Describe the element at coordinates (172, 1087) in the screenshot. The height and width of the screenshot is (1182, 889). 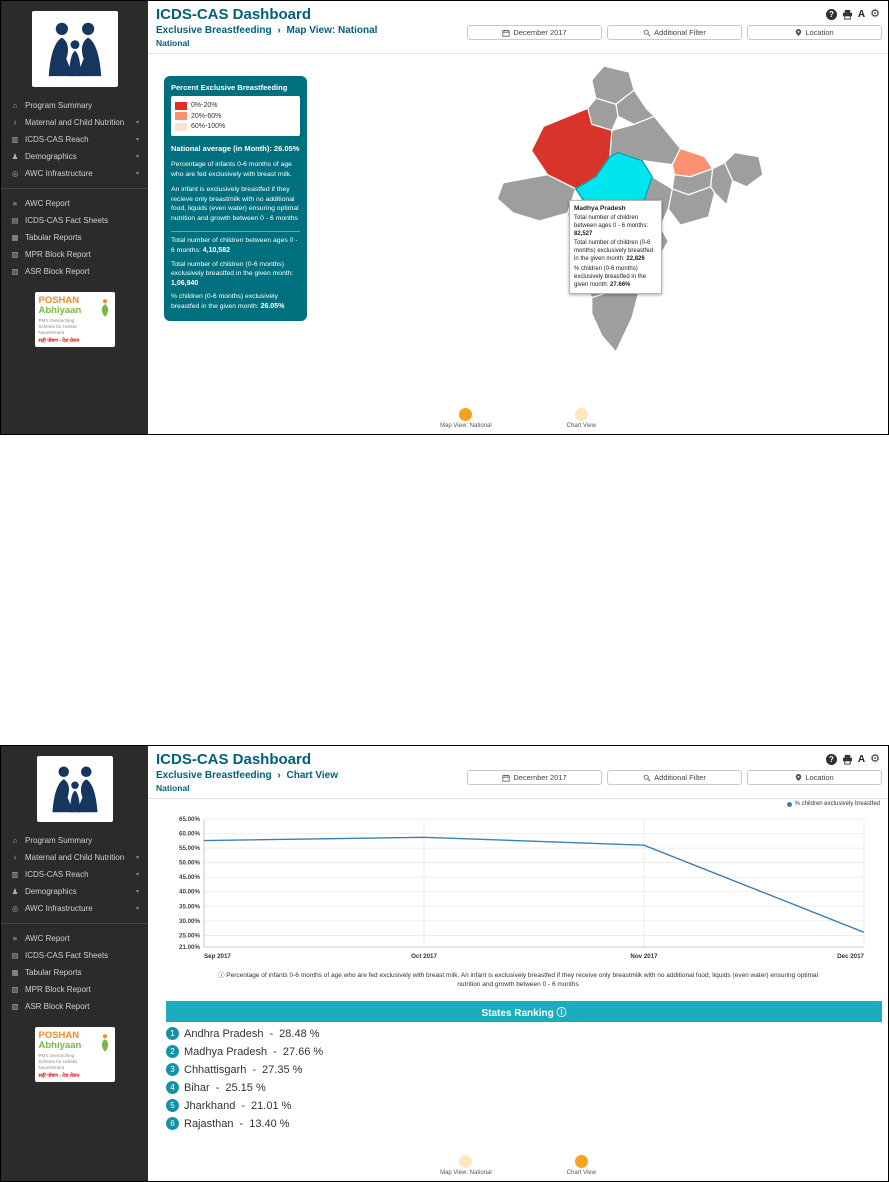
I see `rank-badge: 4` at that location.